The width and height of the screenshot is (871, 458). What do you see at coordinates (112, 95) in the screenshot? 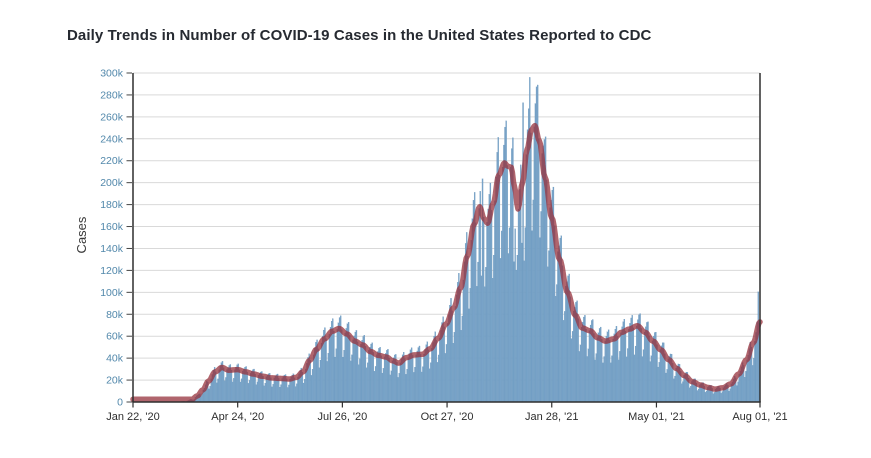
I see `y-tick-label: 280k` at bounding box center [112, 95].